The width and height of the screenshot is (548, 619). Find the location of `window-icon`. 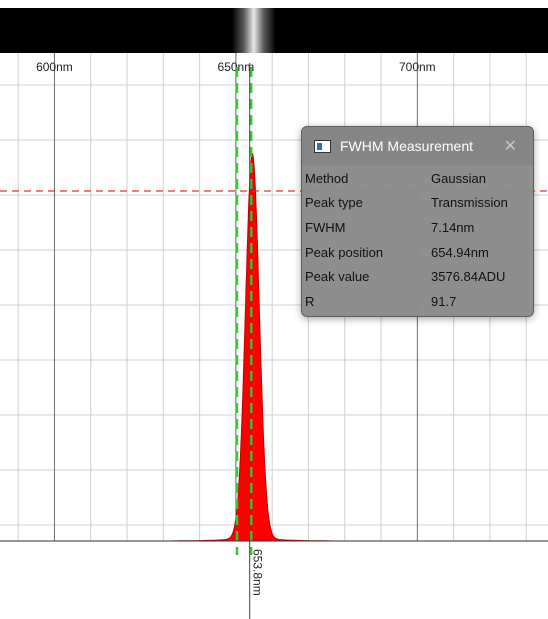

window-icon is located at coordinates (322, 146).